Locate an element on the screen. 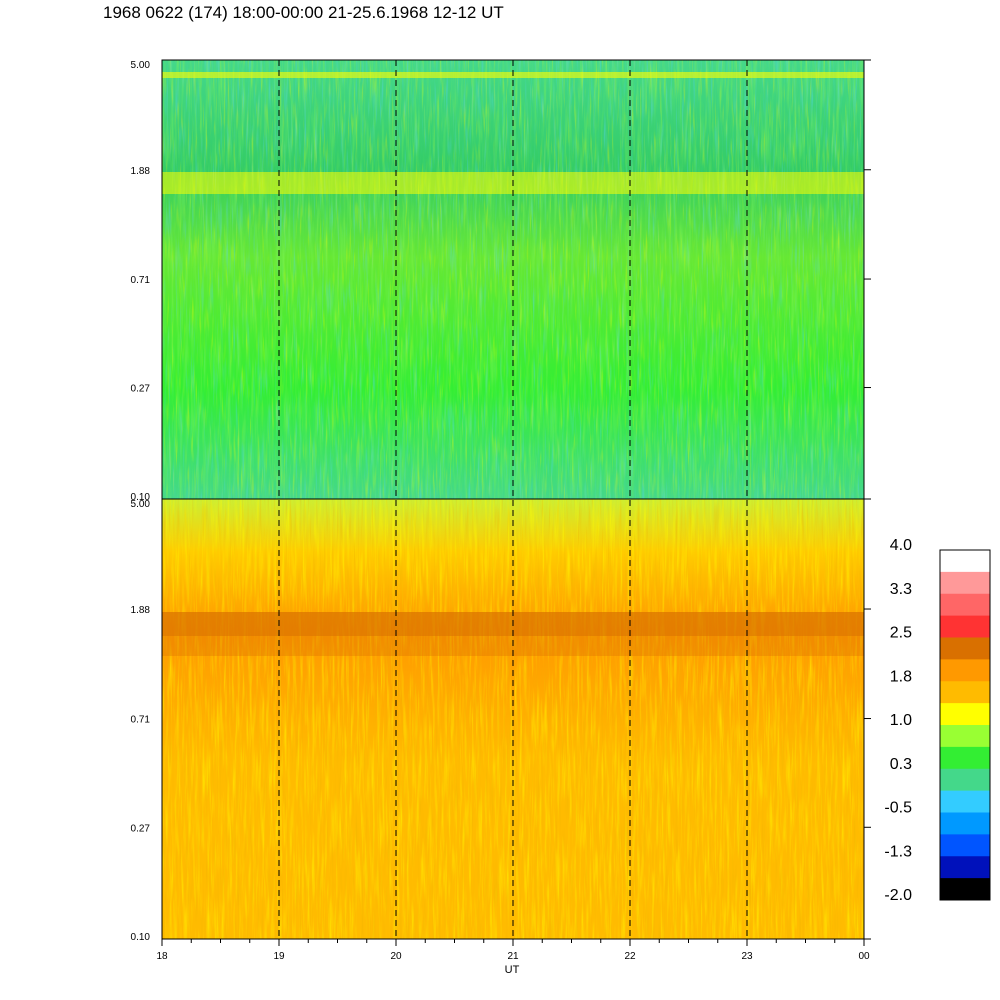 The width and height of the screenshot is (1000, 1000). colorbar-label: -2.0 is located at coordinates (898, 895).